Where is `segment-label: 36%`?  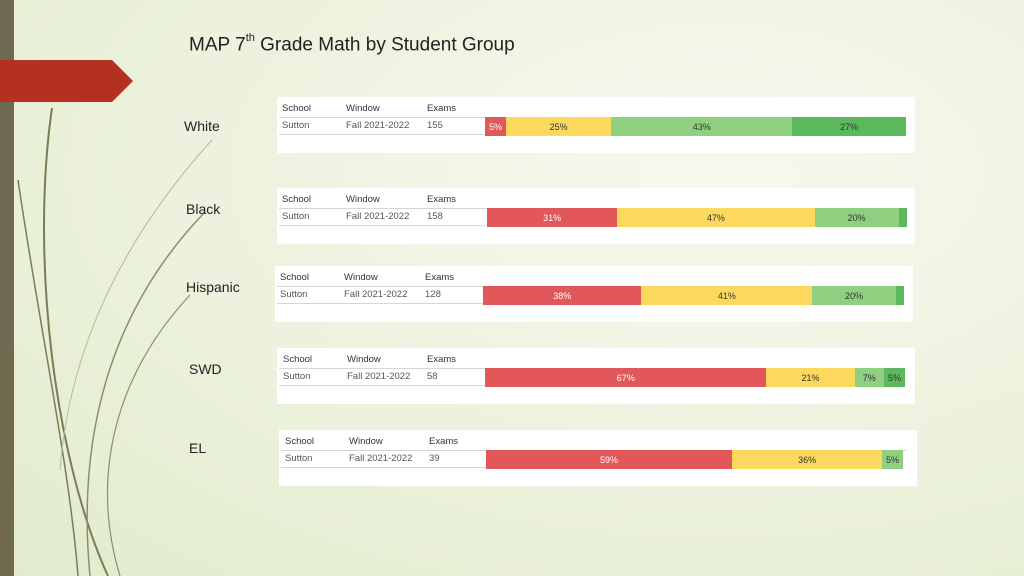
segment-label: 36% is located at coordinates (807, 459).